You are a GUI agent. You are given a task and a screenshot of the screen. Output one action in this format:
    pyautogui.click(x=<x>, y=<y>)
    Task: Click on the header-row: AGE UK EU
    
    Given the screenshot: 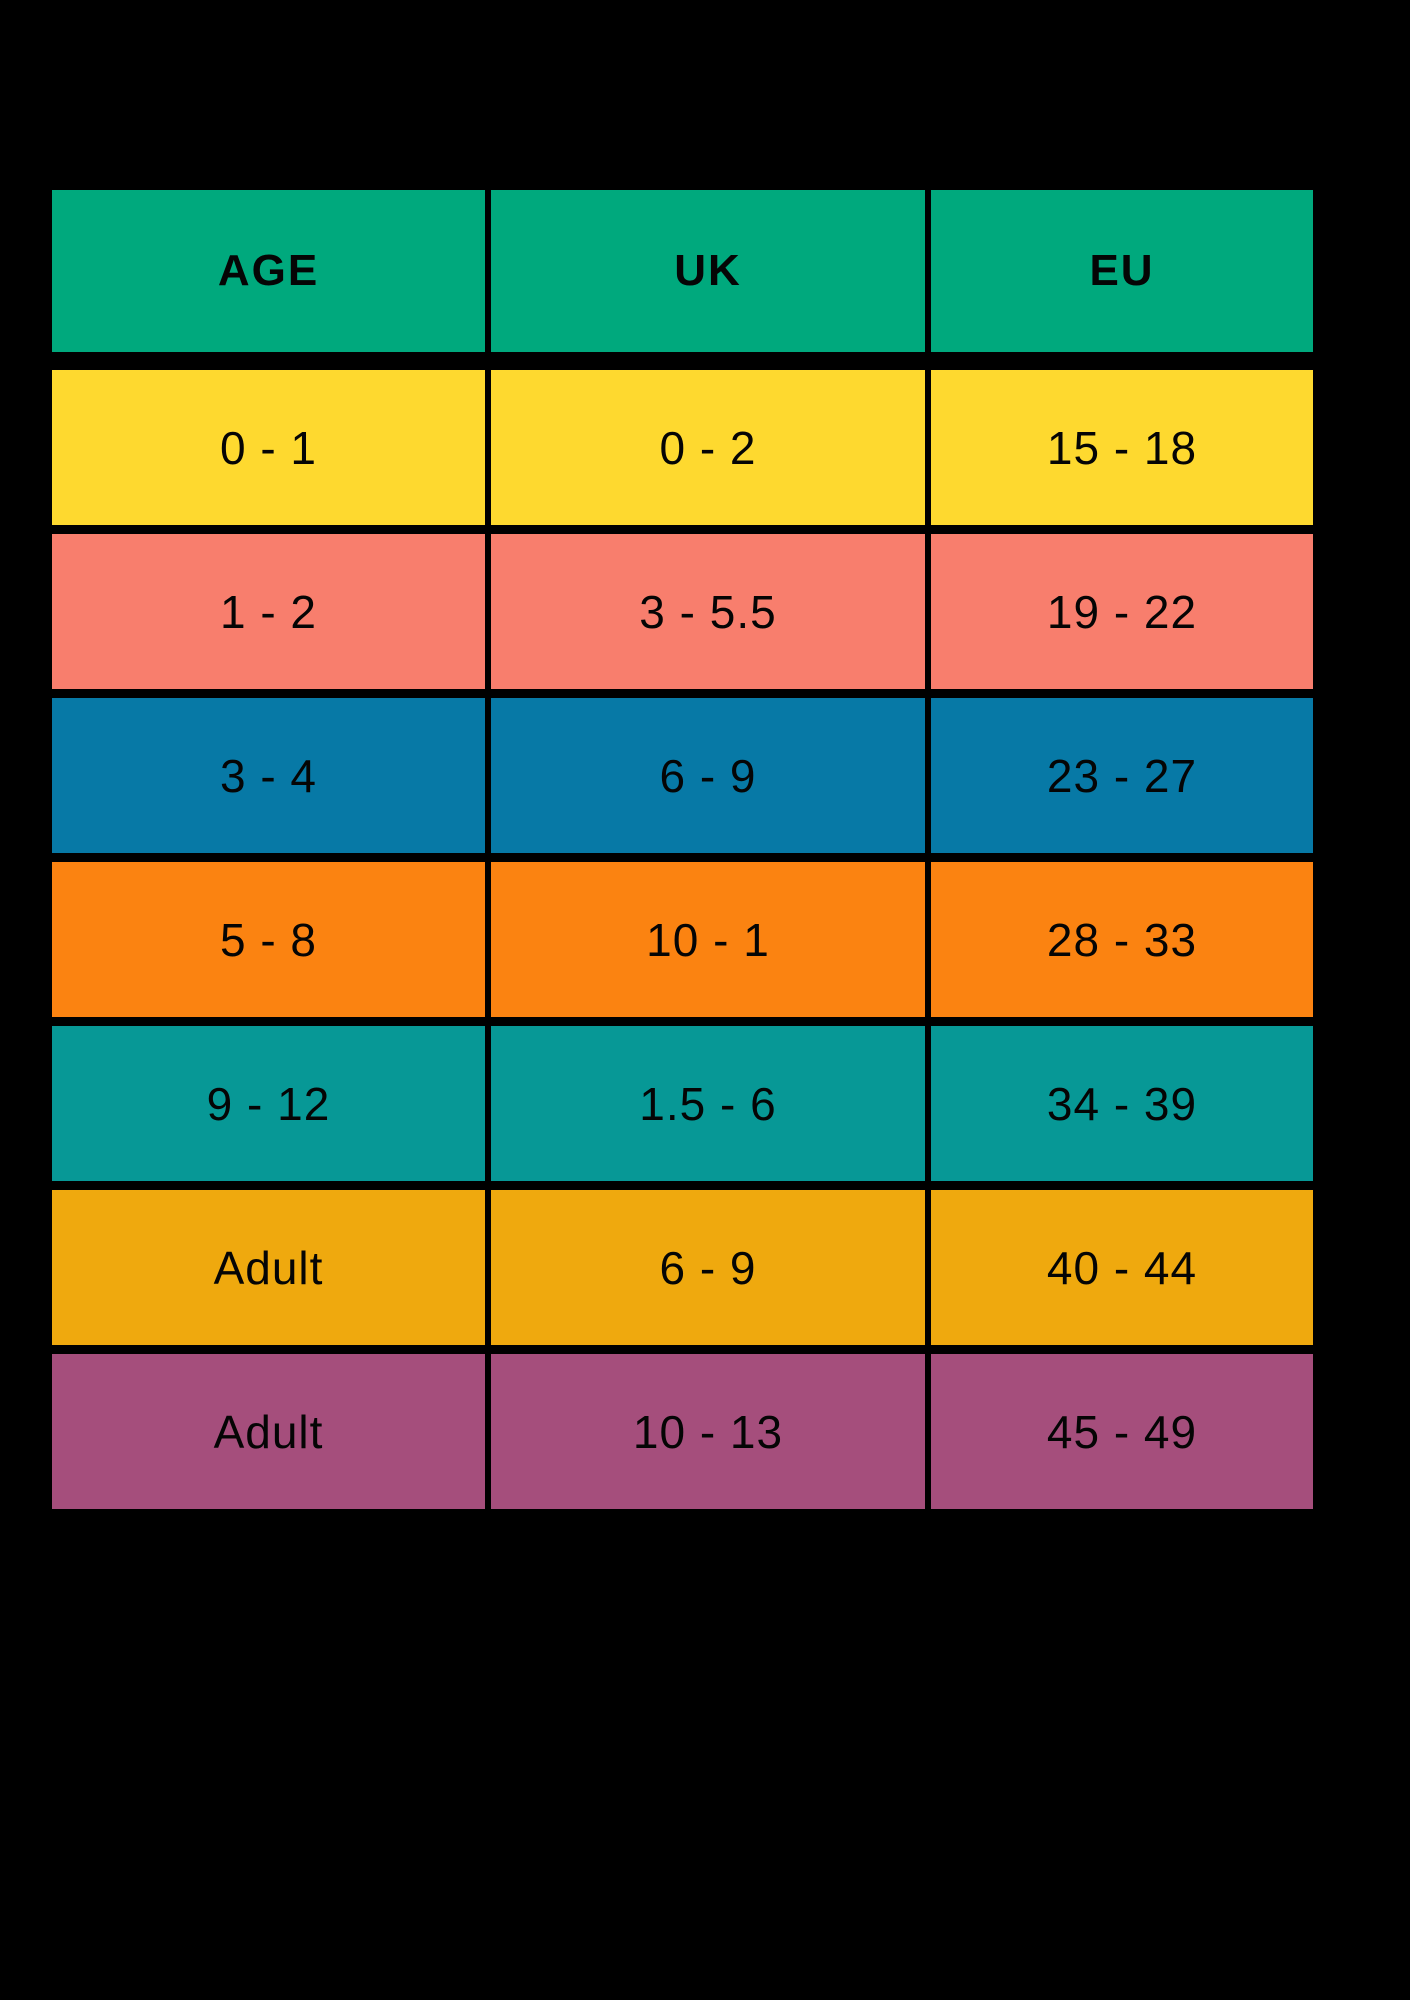 What is the action you would take?
    pyautogui.click(x=682, y=271)
    